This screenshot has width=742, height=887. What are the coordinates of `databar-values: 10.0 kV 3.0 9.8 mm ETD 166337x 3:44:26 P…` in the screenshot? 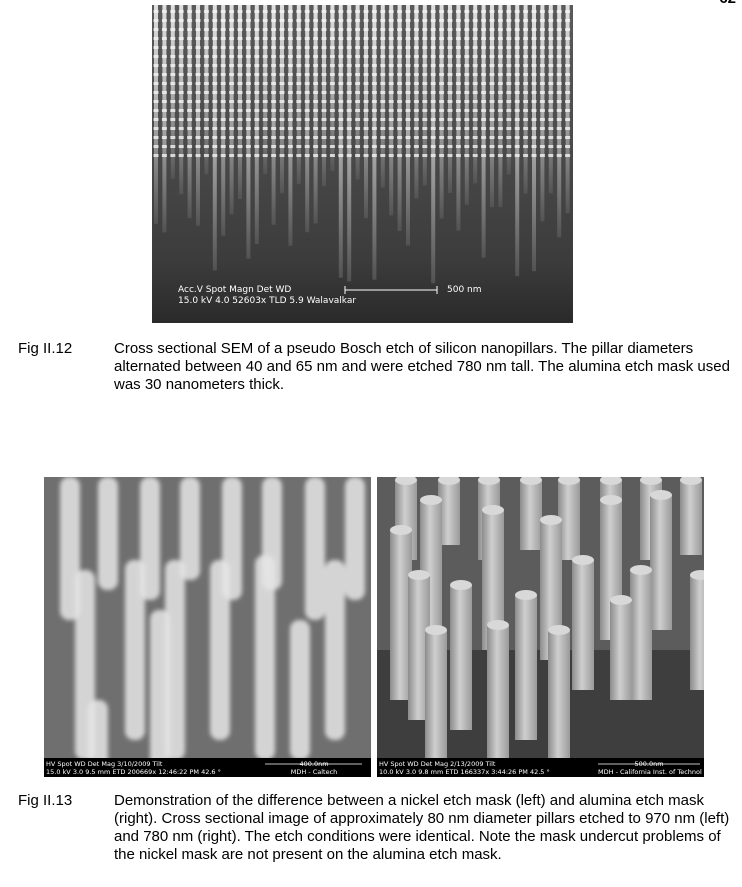 It's located at (464, 772).